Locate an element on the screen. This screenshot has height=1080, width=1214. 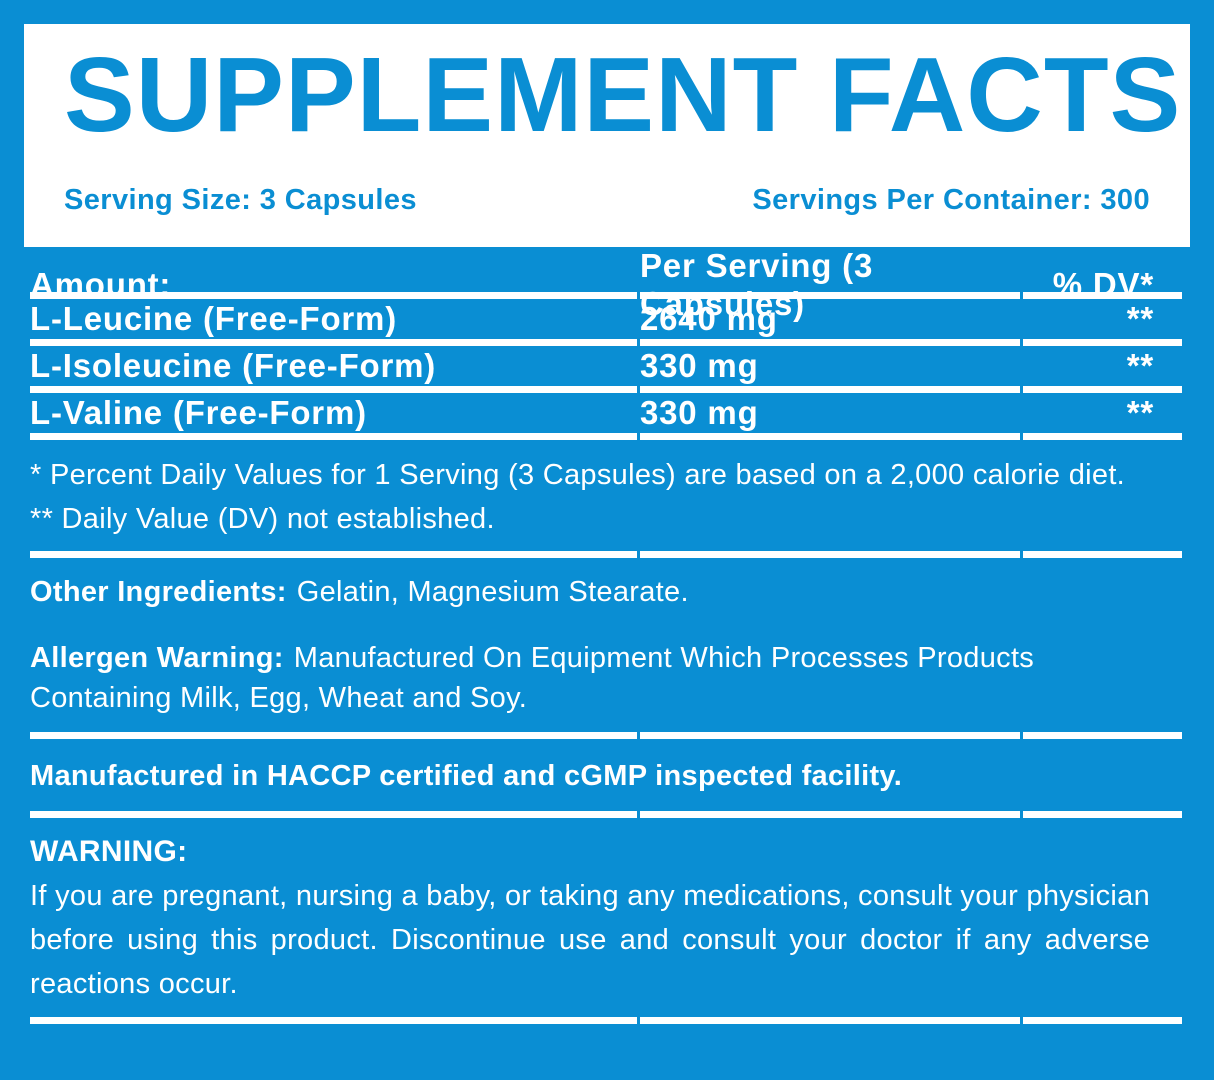
table-row: L-Leucine (Free-Form) 2640 mg ** is located at coordinates (607, 319).